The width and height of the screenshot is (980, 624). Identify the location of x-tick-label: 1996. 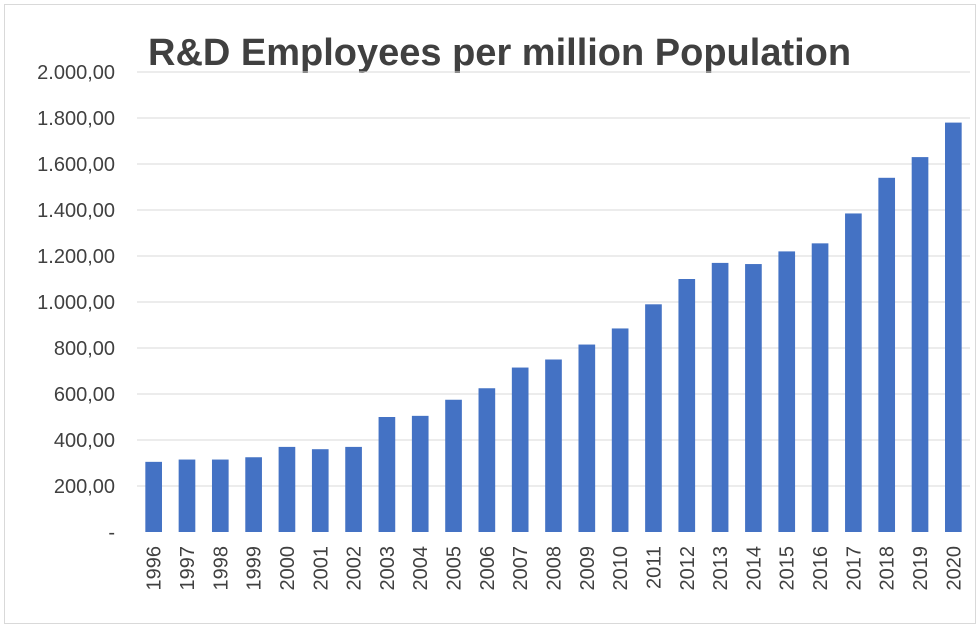
(155, 568).